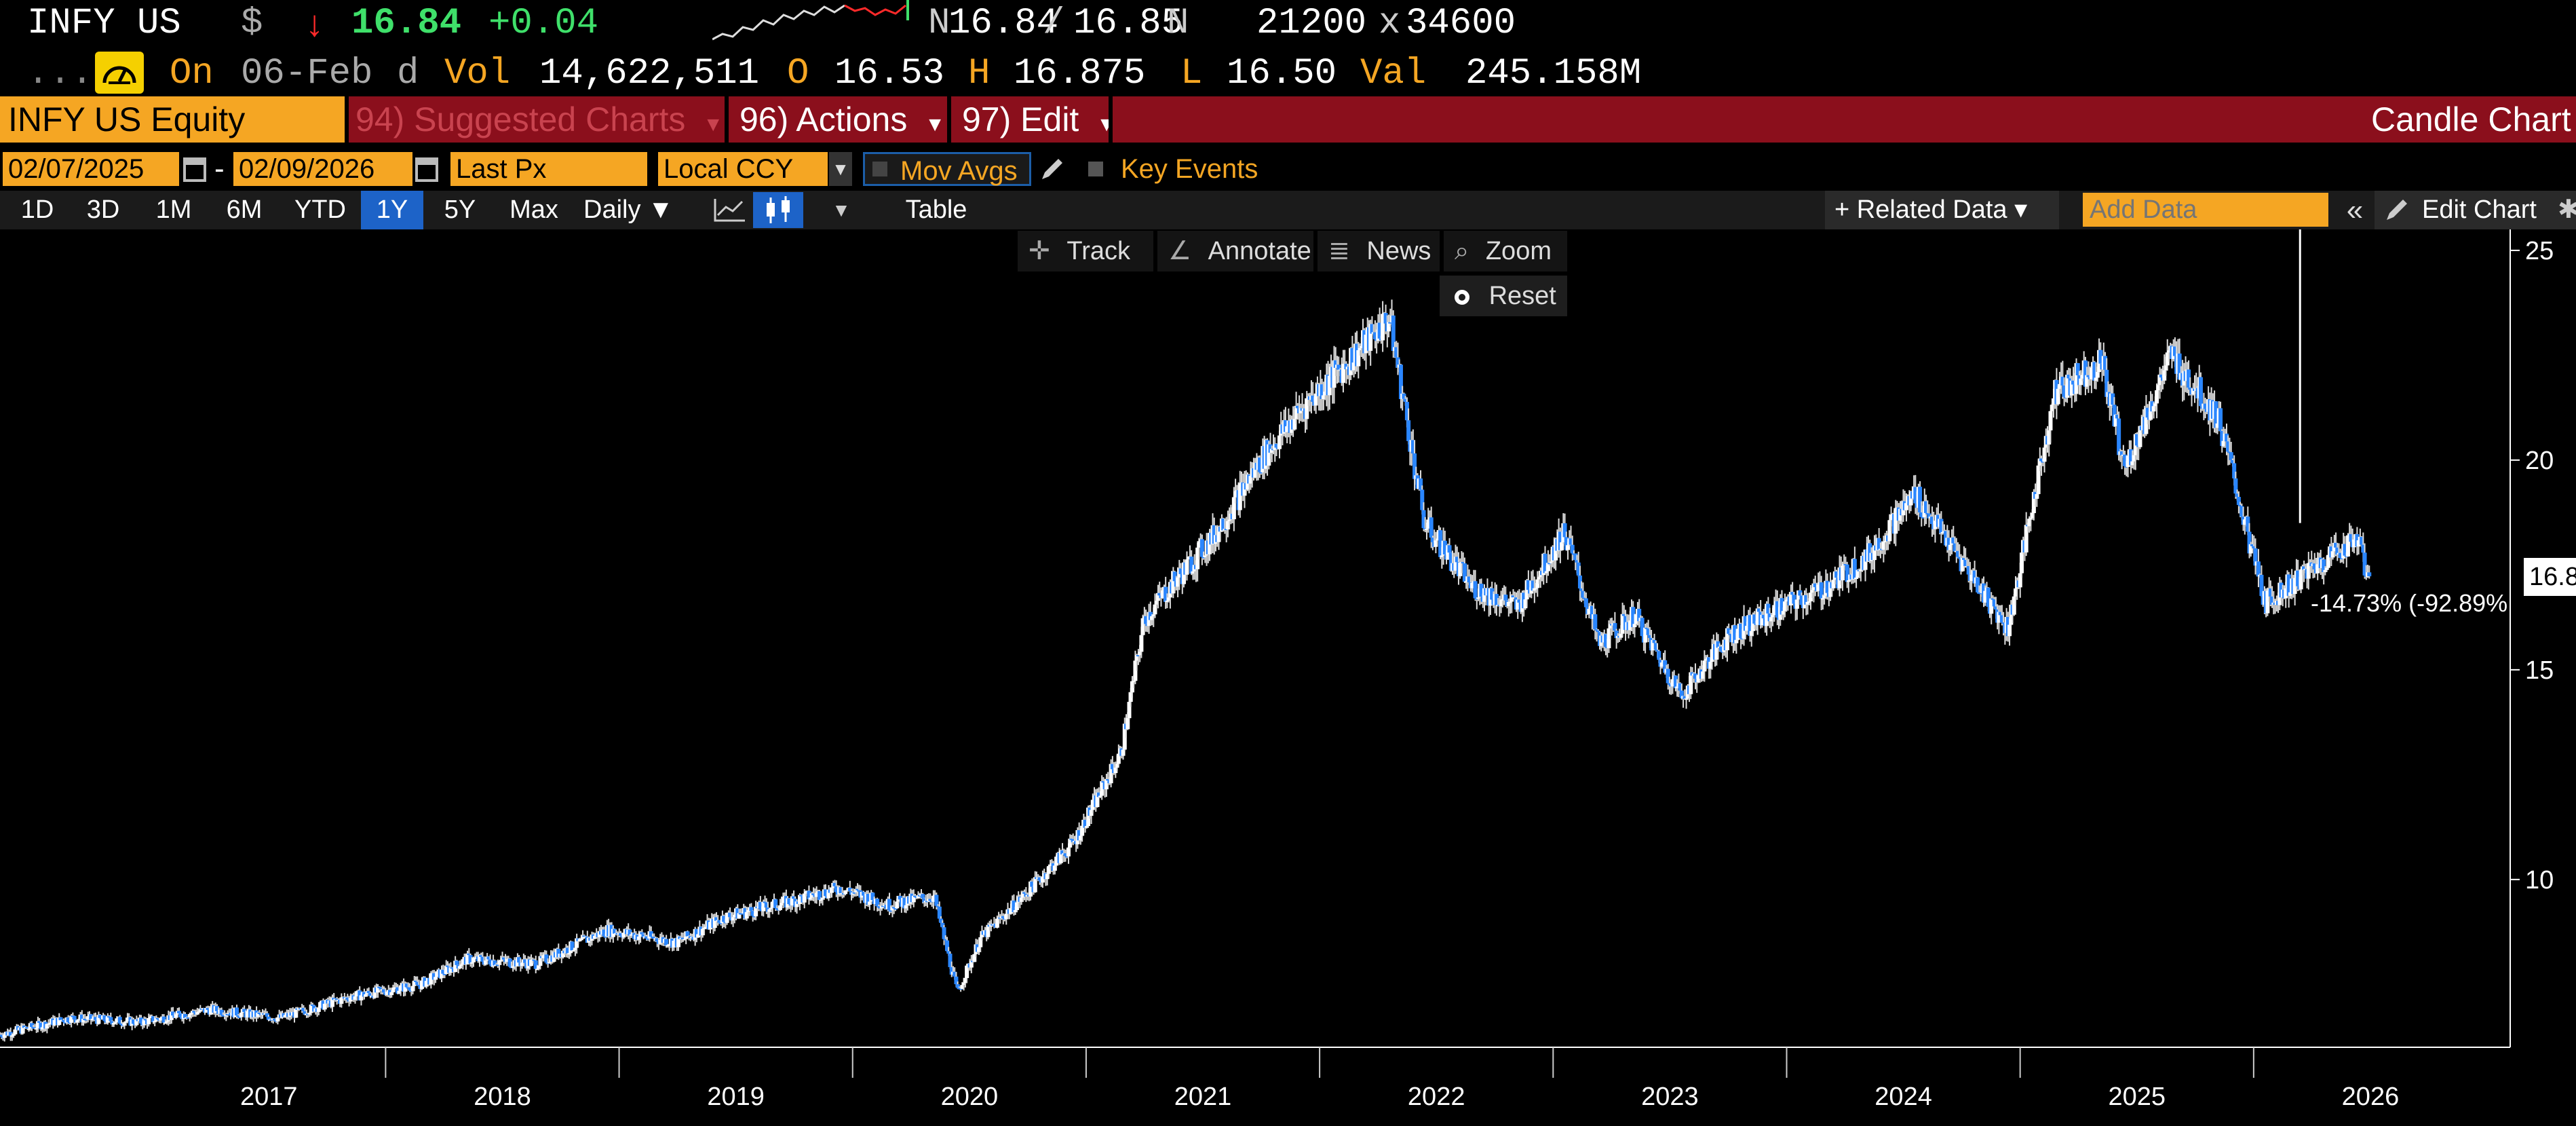 This screenshot has width=2576, height=1126. I want to click on edit-chart-button: Edit Chart, so click(2479, 209).